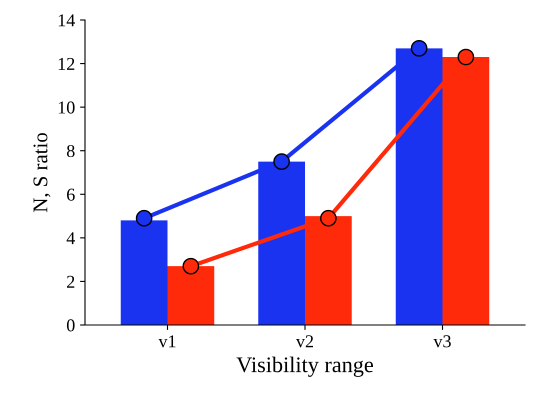 This screenshot has height=405, width=536. What do you see at coordinates (167, 341) in the screenshot?
I see `x-tick-label: v1` at bounding box center [167, 341].